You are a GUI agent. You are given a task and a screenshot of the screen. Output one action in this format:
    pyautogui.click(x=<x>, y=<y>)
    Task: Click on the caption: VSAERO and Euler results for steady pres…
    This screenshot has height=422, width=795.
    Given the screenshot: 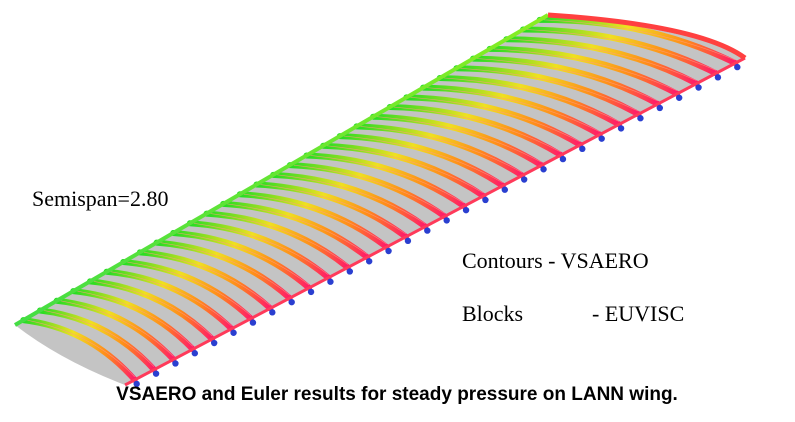 What is the action you would take?
    pyautogui.click(x=397, y=394)
    